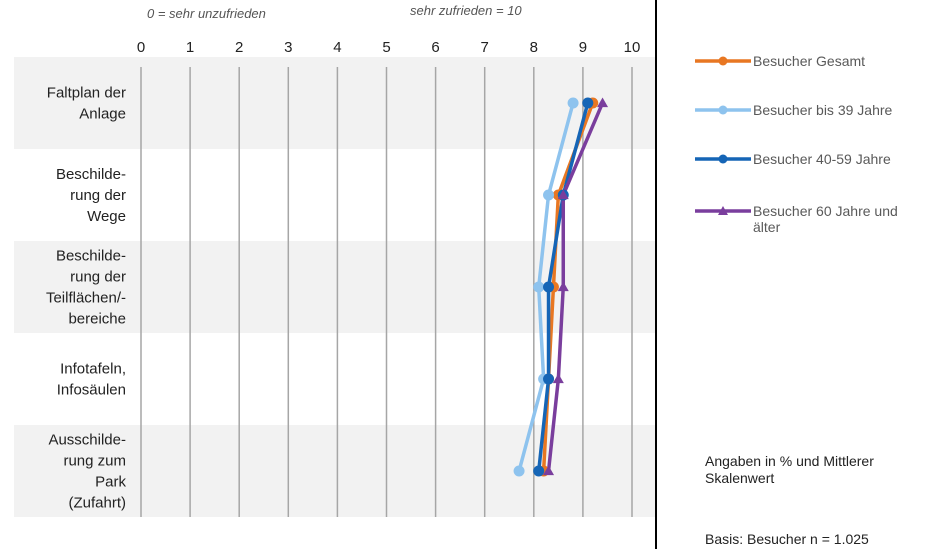 This screenshot has width=925, height=549. Describe the element at coordinates (190, 47) in the screenshot. I see `x-tick-label: 1` at that location.